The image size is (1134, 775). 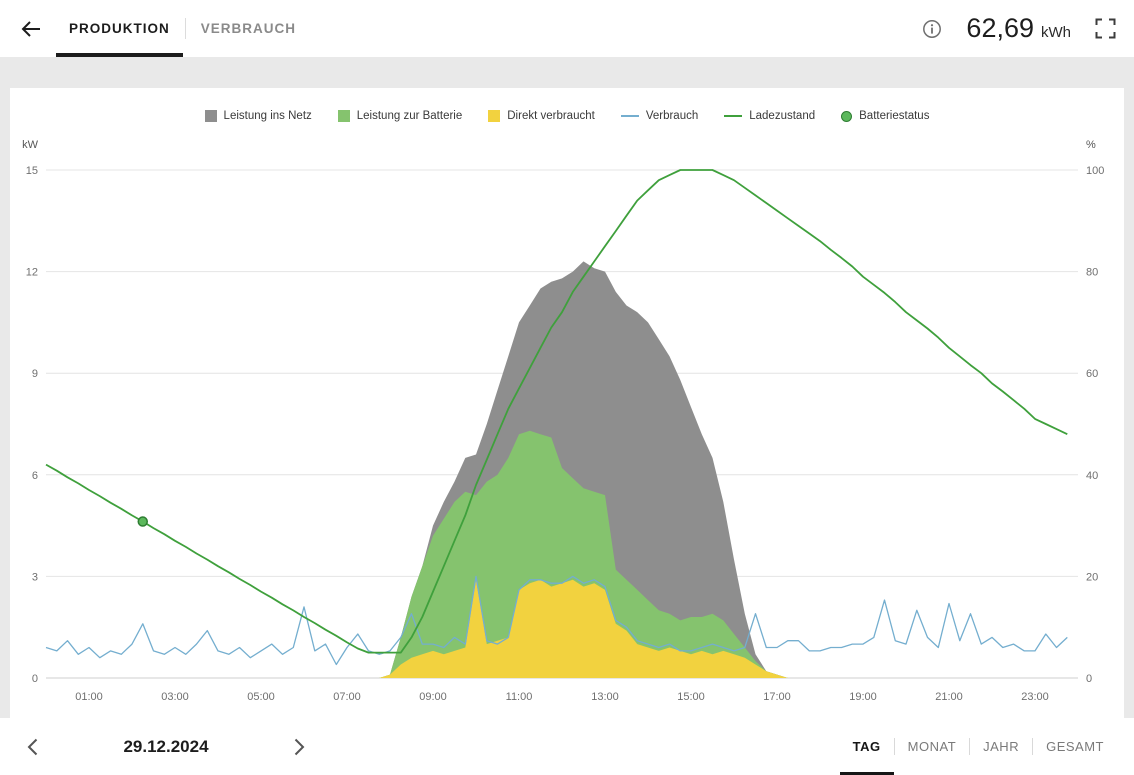 I want to click on legend-label: Batteriestatus, so click(x=894, y=116).